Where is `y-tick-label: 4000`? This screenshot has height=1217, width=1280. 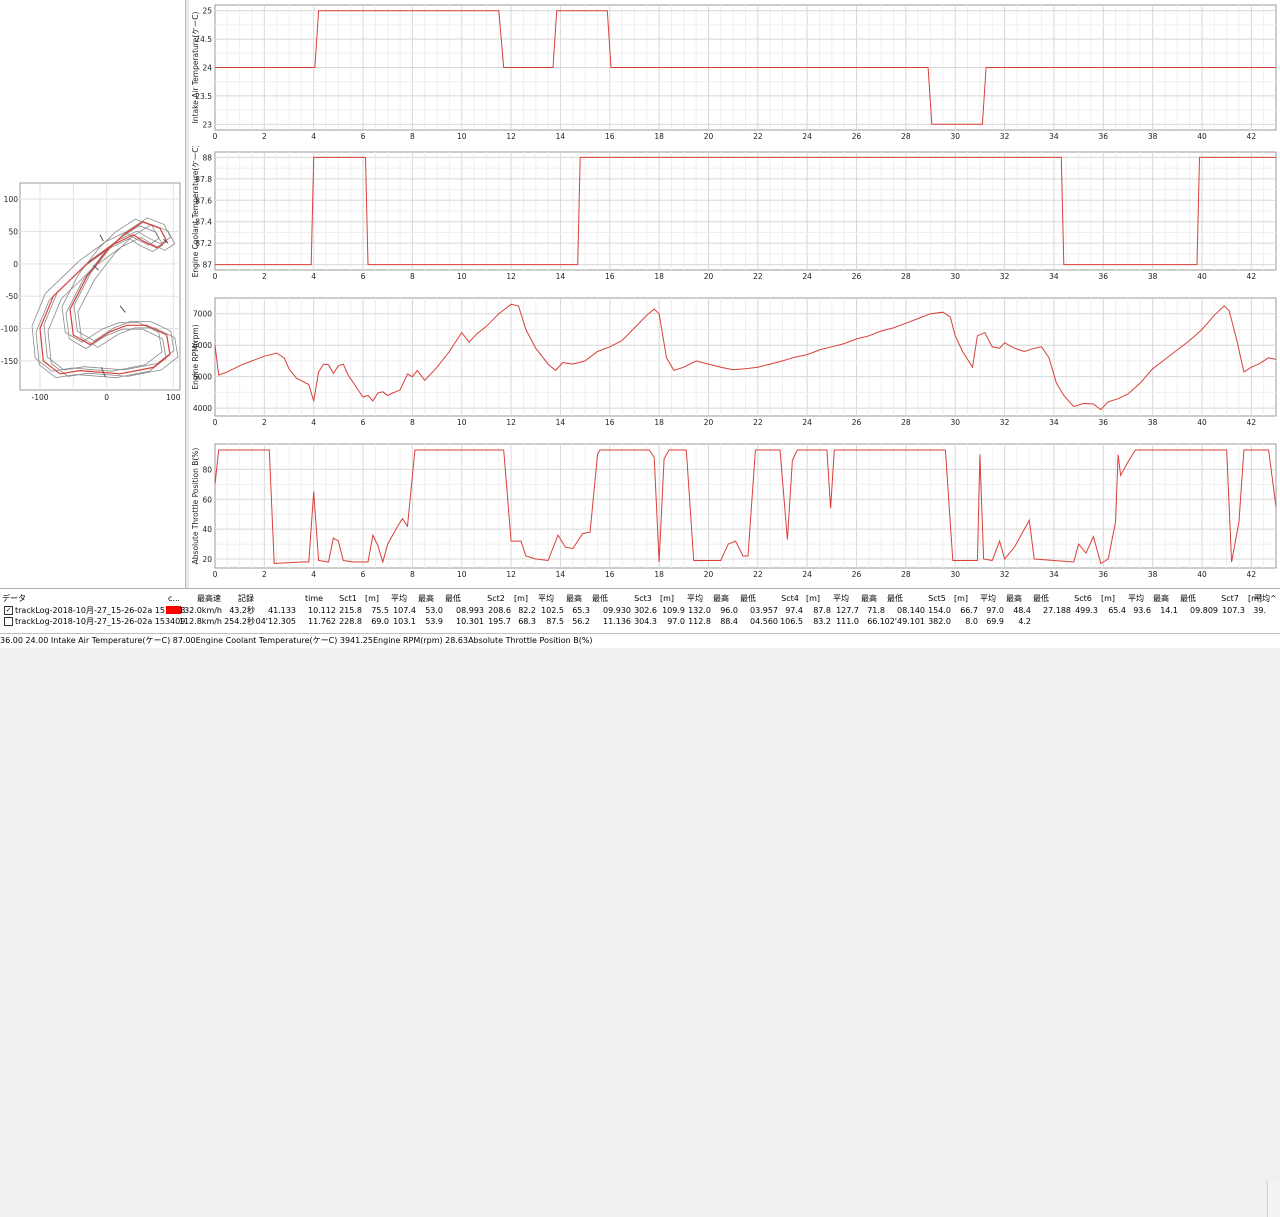 y-tick-label: 4000 is located at coordinates (202, 408).